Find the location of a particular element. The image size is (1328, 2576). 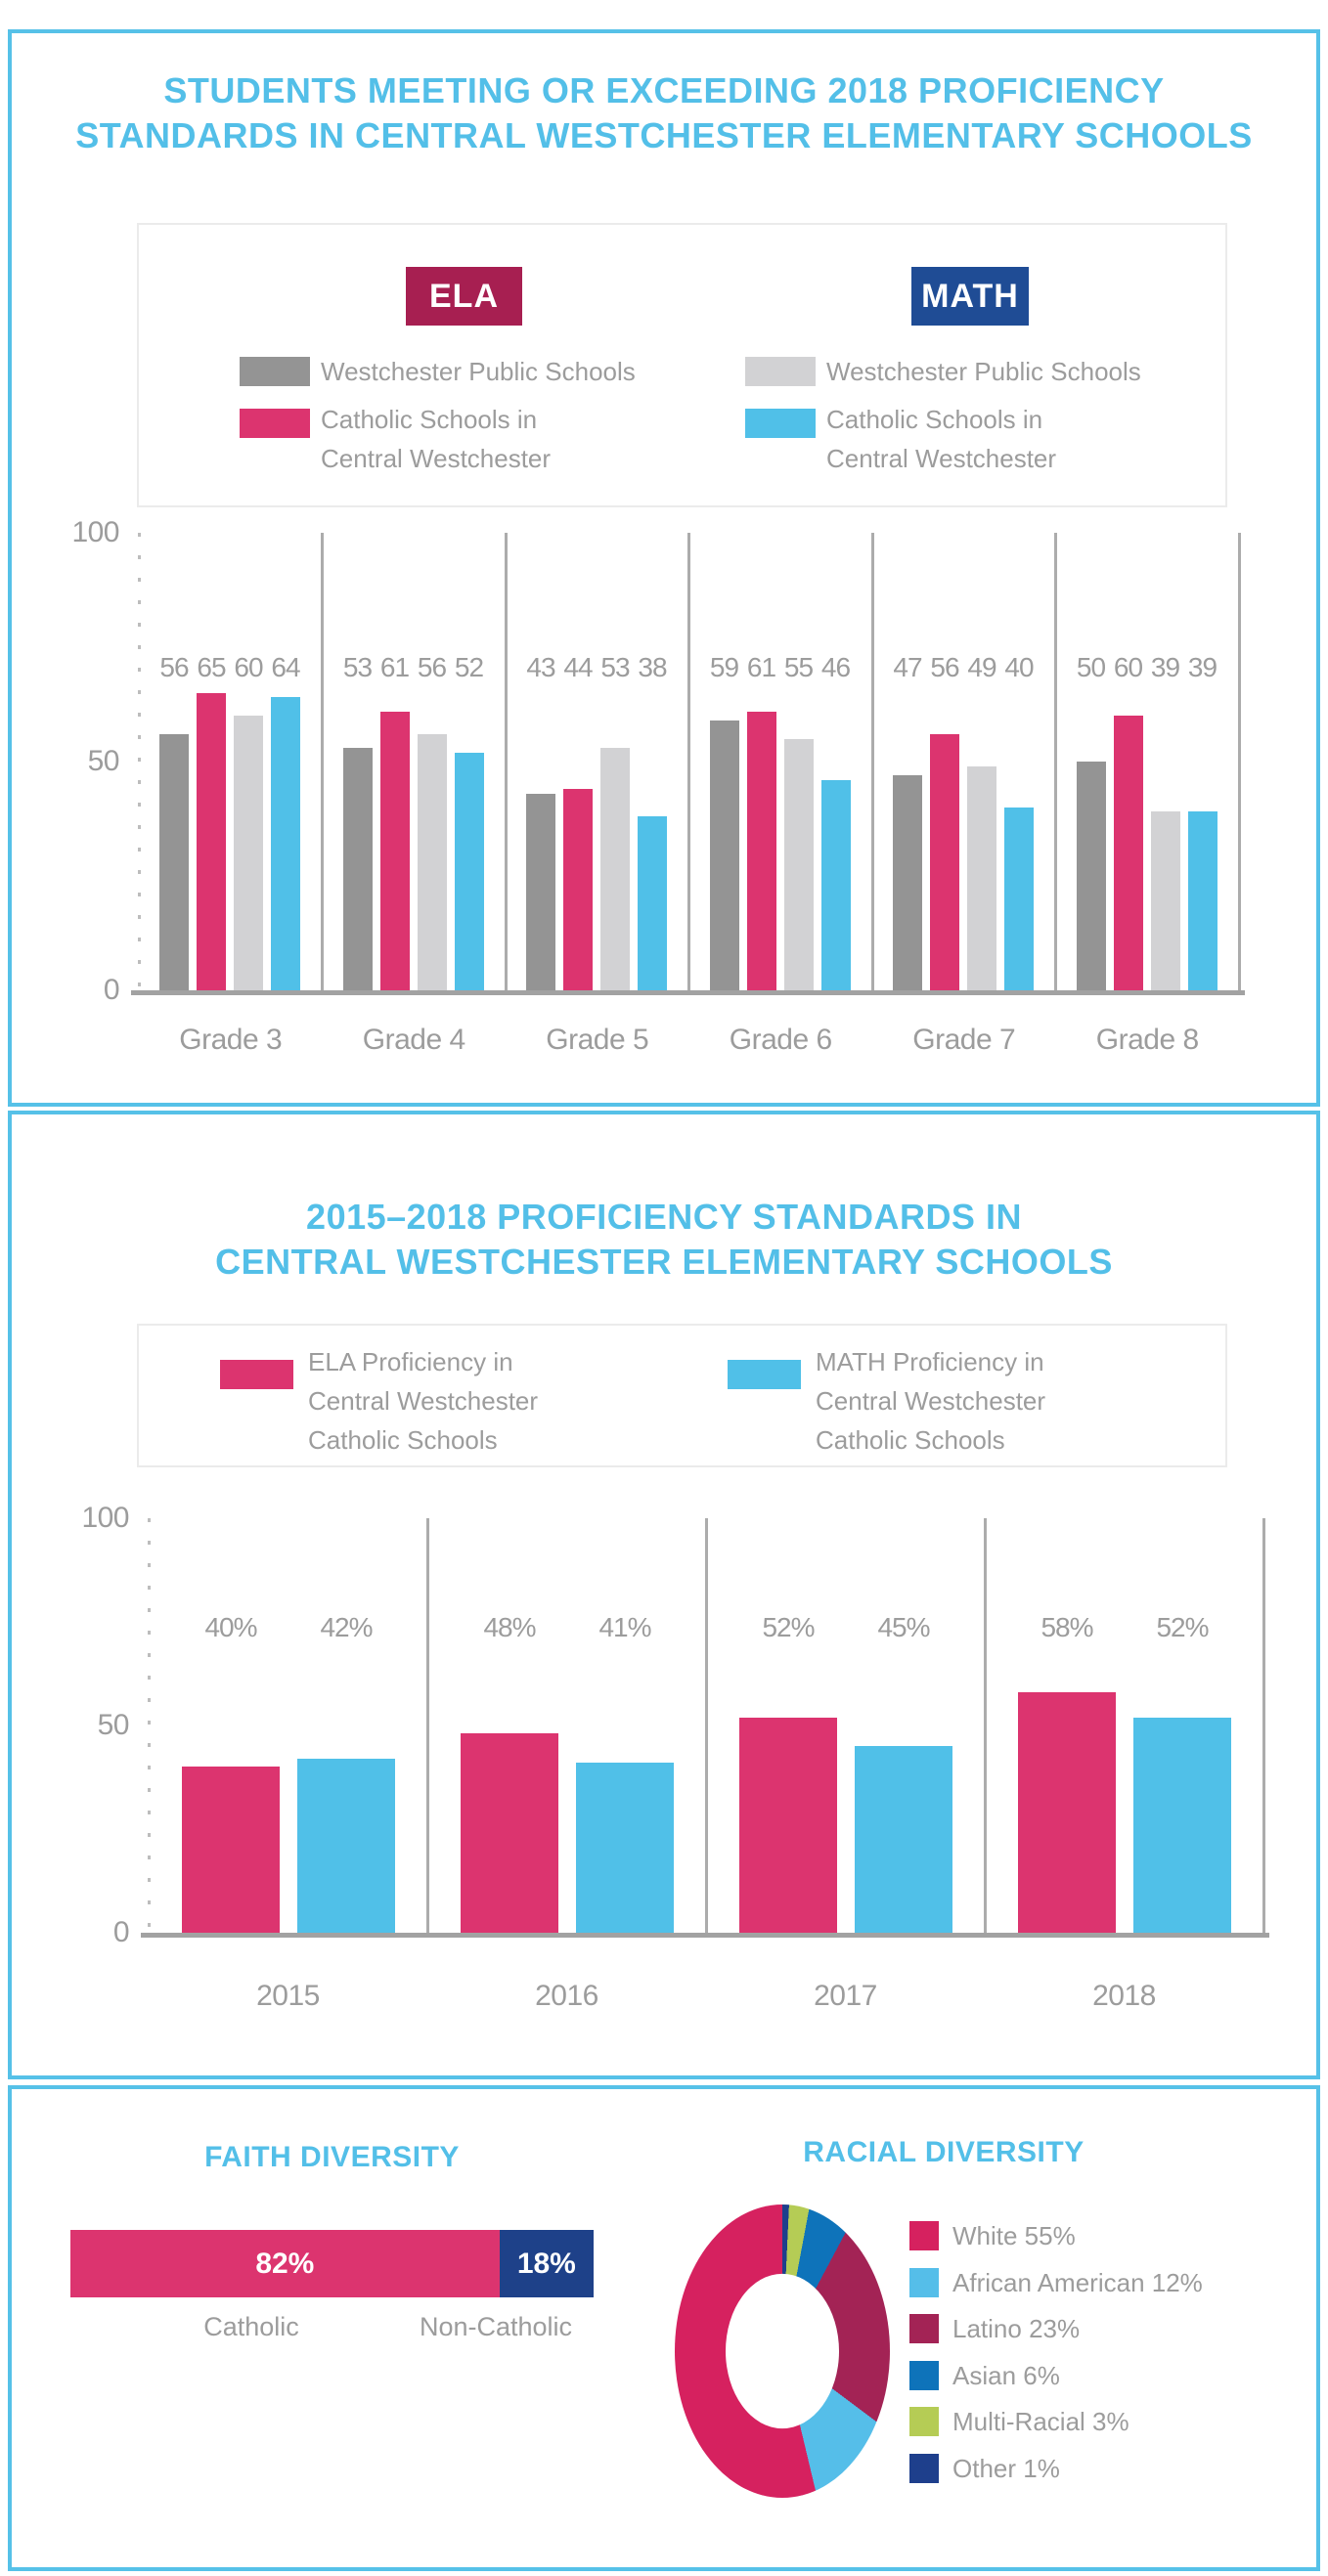

bar-value-label: 39 is located at coordinates (1202, 667).